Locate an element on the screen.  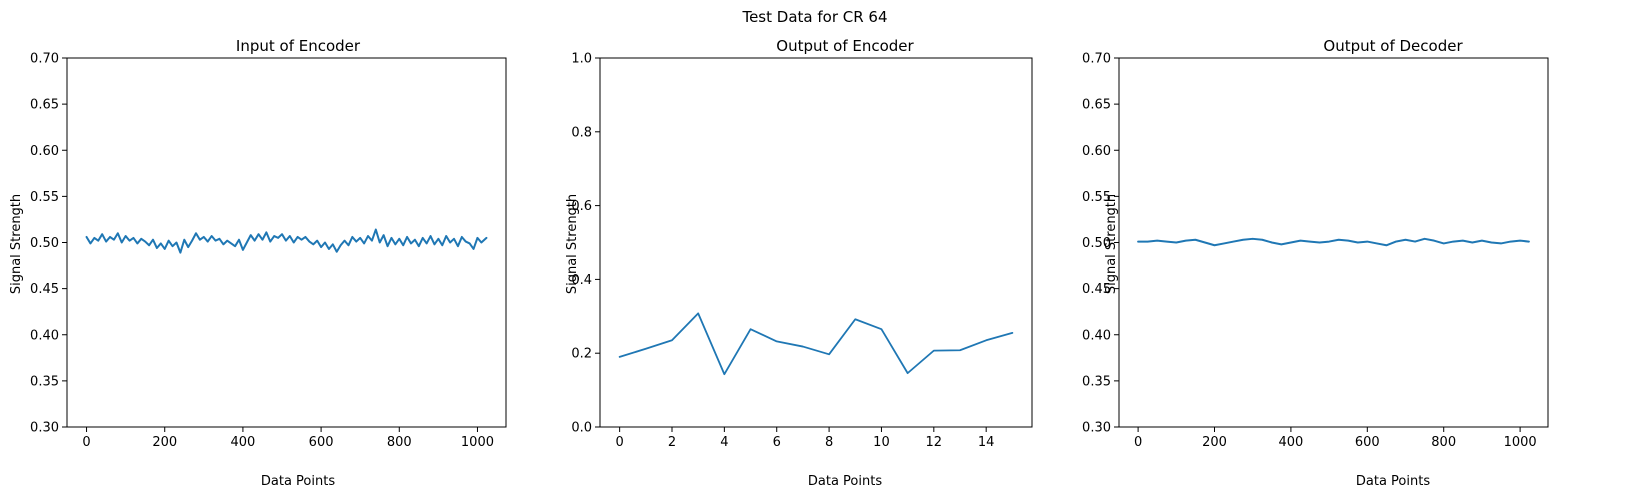
x-tick-label: 6 is located at coordinates (777, 442).